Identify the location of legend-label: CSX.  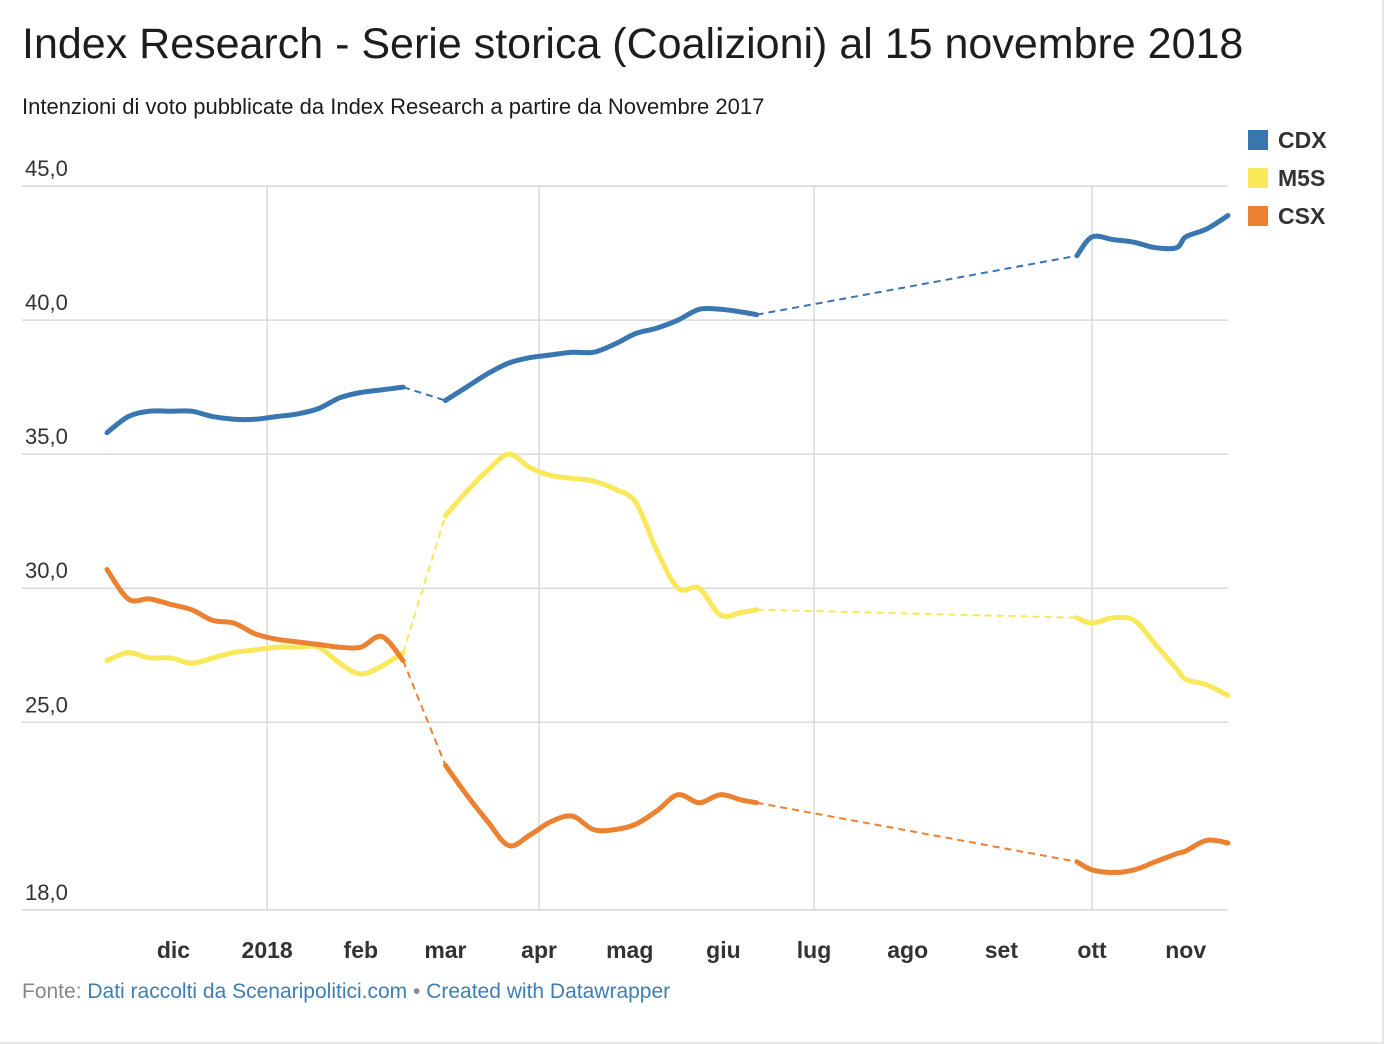
(1302, 216).